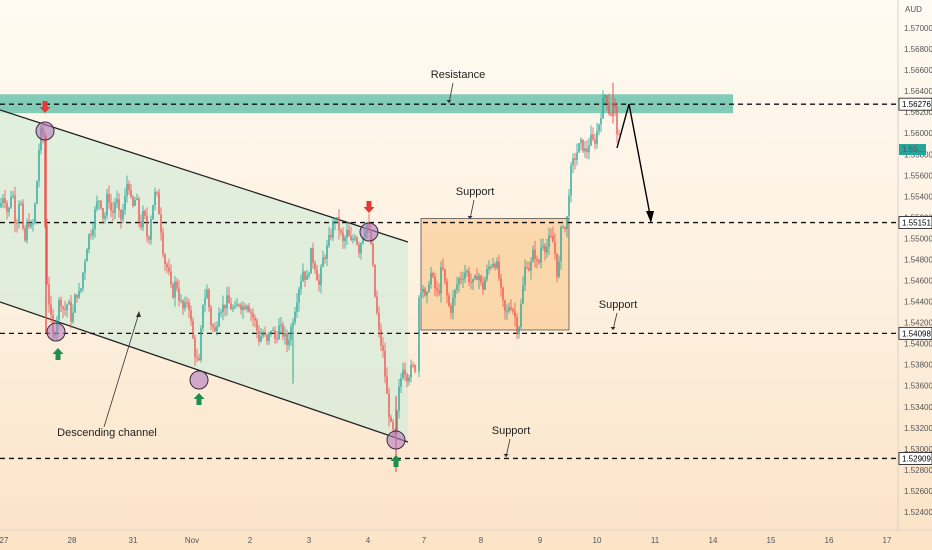 The height and width of the screenshot is (550, 932). I want to click on y-tick-label: 1.56000, so click(918, 133).